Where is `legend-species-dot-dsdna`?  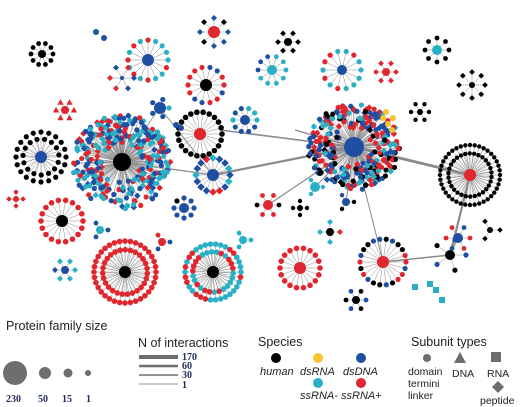
legend-species-dot-dsdna is located at coordinates (361, 358).